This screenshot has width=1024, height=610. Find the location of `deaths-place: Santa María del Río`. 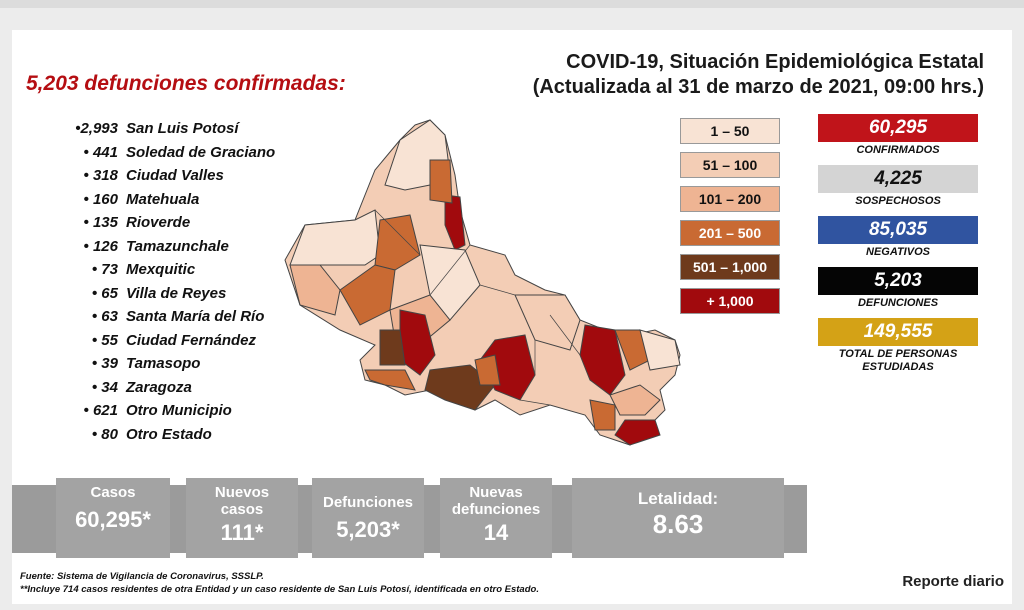

deaths-place: Santa María del Río is located at coordinates (195, 316).